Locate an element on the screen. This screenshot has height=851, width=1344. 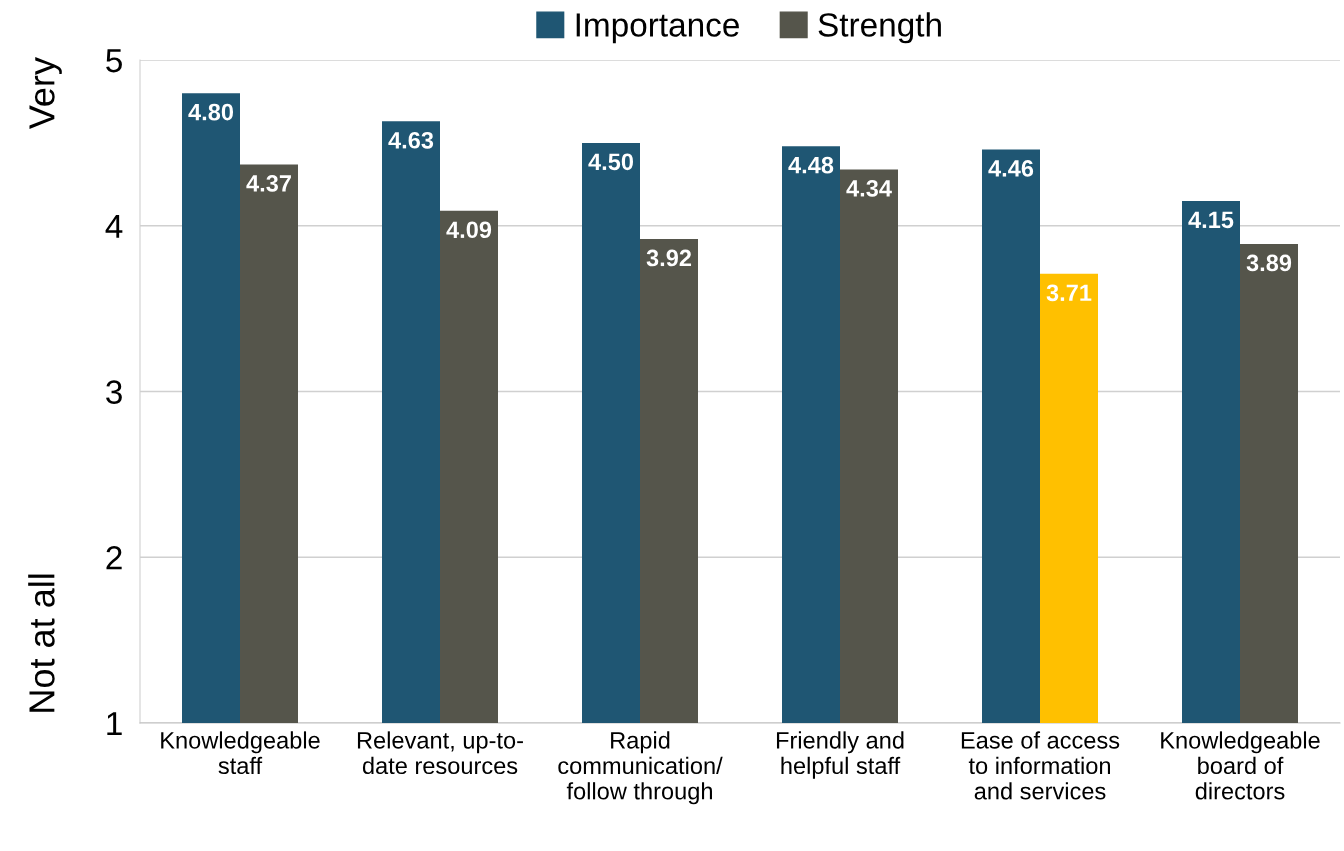
data-label: 3.92 is located at coordinates (669, 258).